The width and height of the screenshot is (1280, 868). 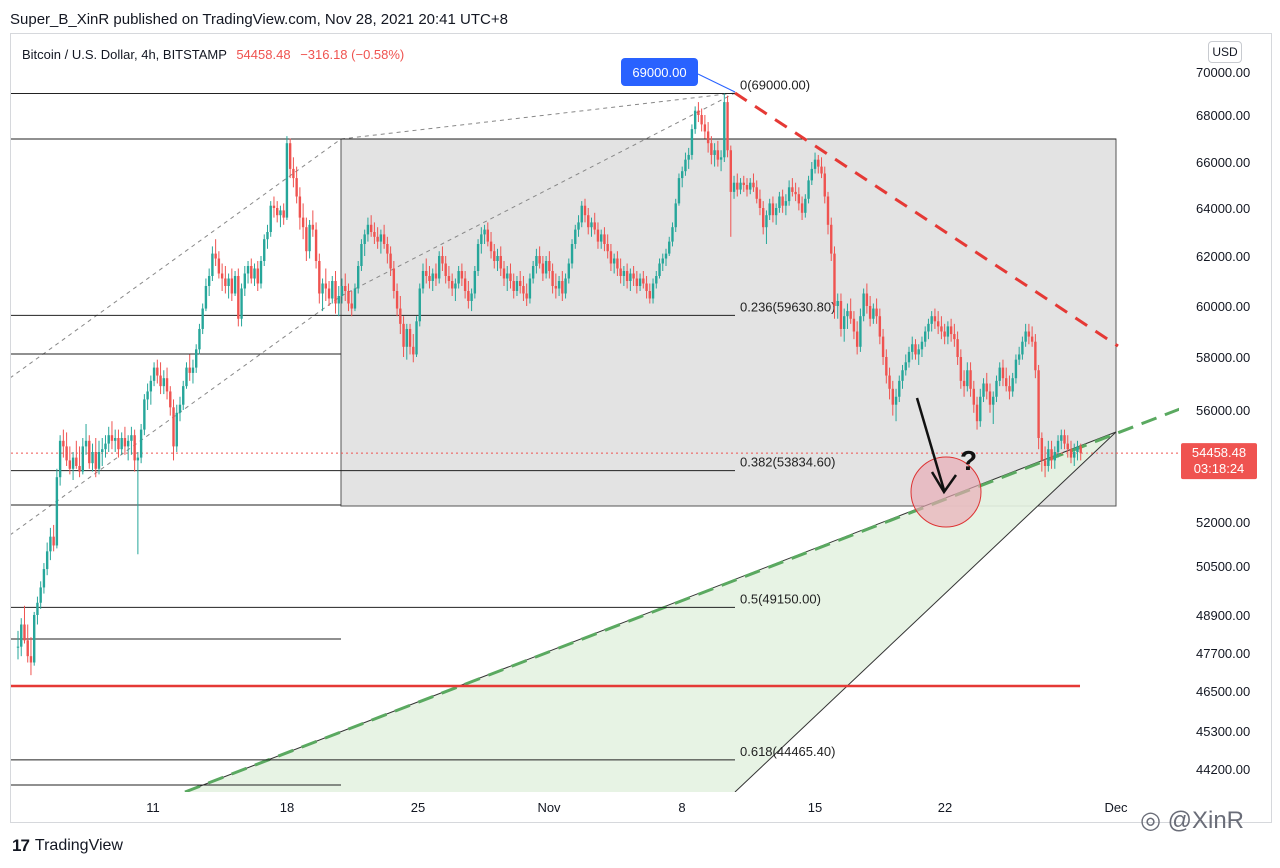 I want to click on y-tick-label: 68000.00, so click(x=1223, y=115).